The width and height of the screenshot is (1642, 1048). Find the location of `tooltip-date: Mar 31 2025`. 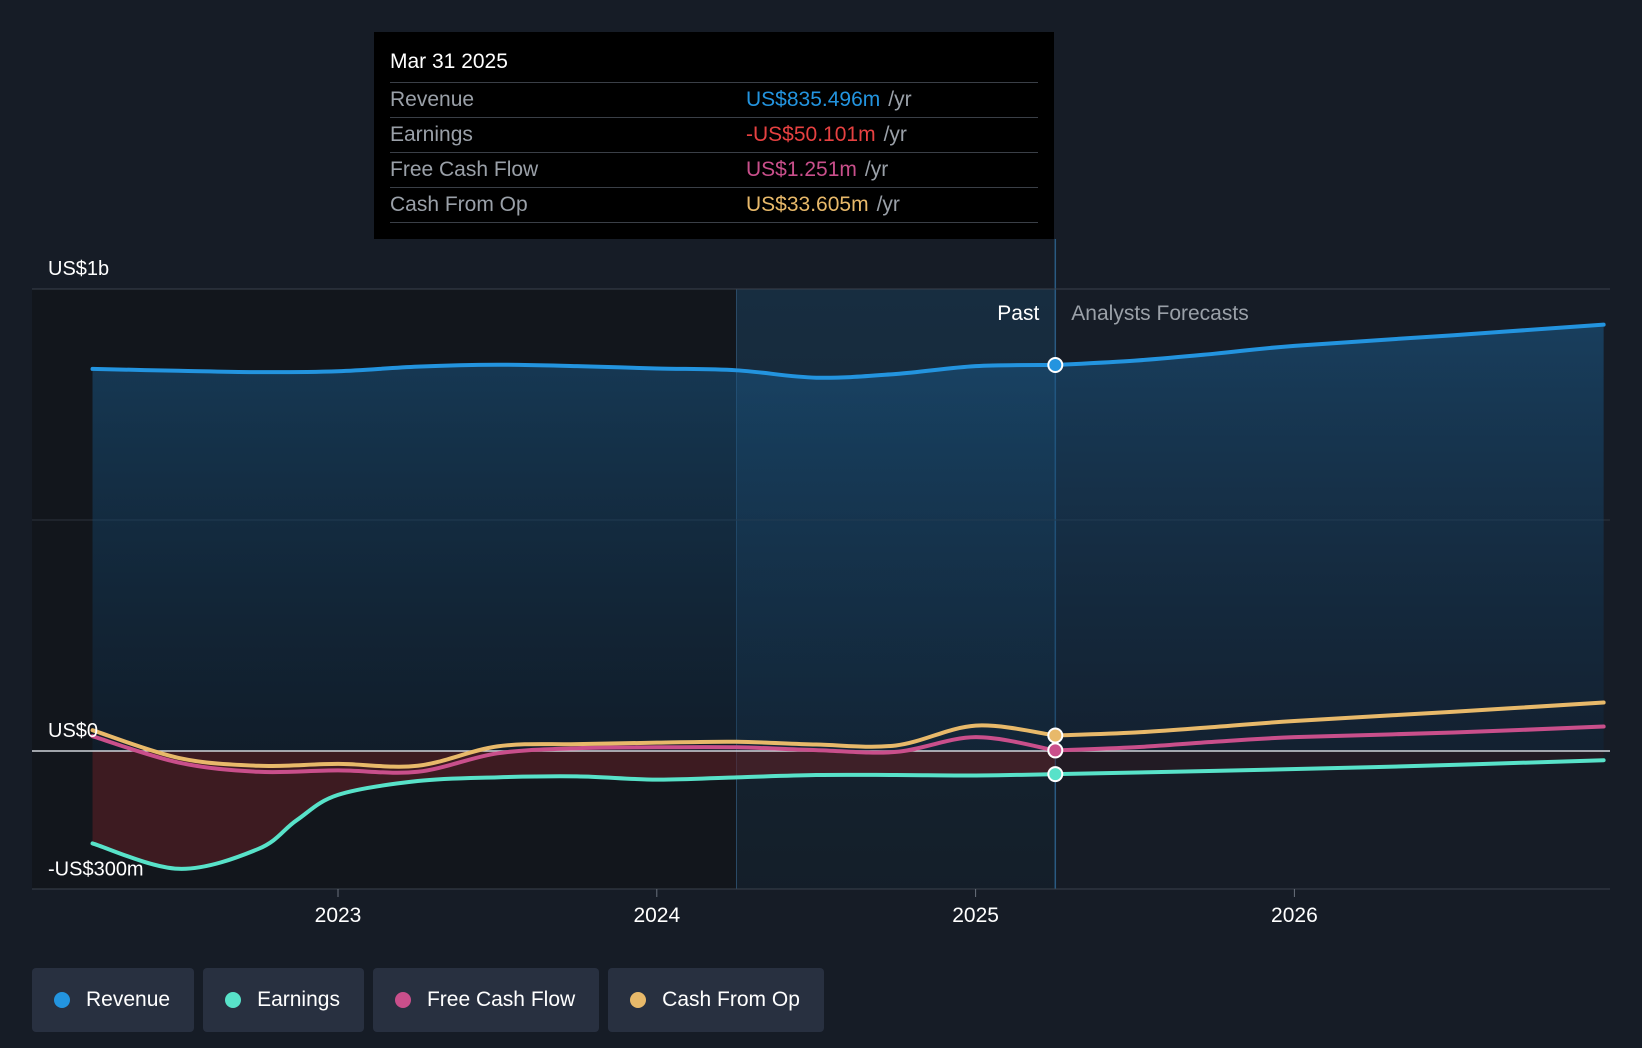

tooltip-date: Mar 31 2025 is located at coordinates (714, 64).